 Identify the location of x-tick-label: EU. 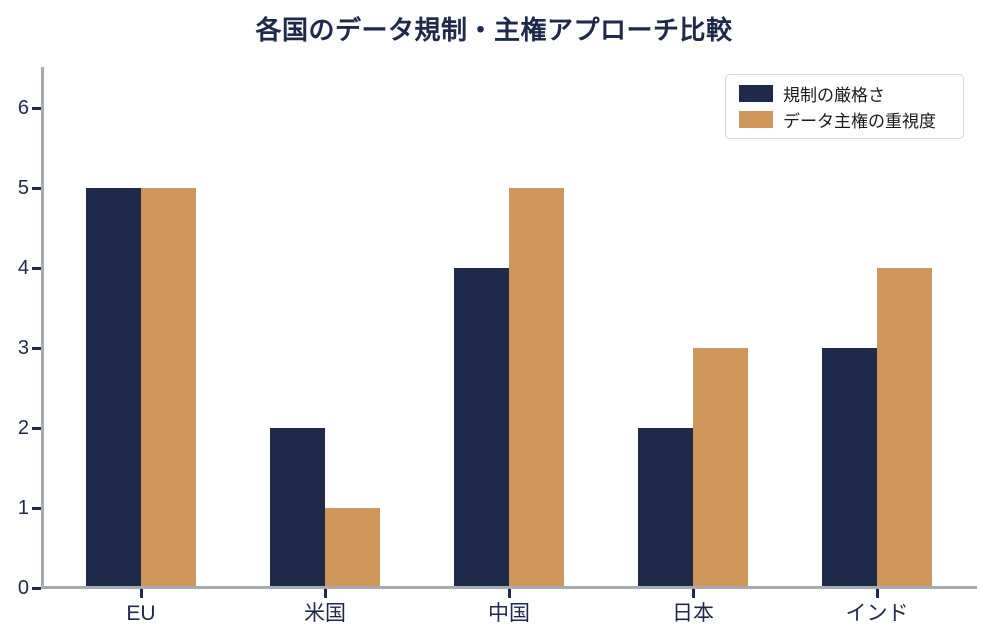
(141, 613).